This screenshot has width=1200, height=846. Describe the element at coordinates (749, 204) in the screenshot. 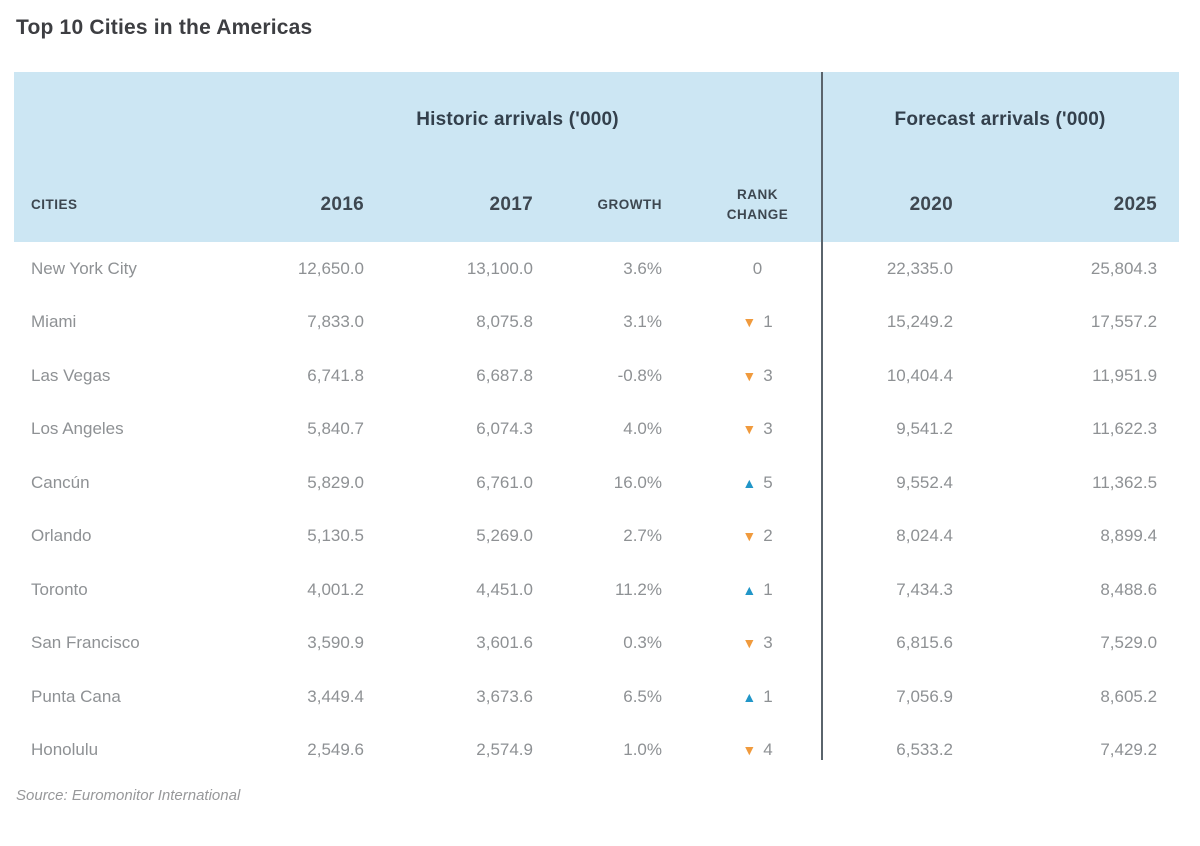

I see `column-header-rank-change: RANK CHANGE` at that location.